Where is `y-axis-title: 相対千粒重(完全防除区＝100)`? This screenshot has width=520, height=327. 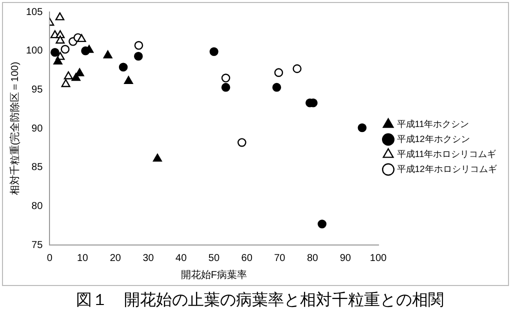 y-axis-title: 相対千粒重(完全防除区＝100) is located at coordinates (14, 129).